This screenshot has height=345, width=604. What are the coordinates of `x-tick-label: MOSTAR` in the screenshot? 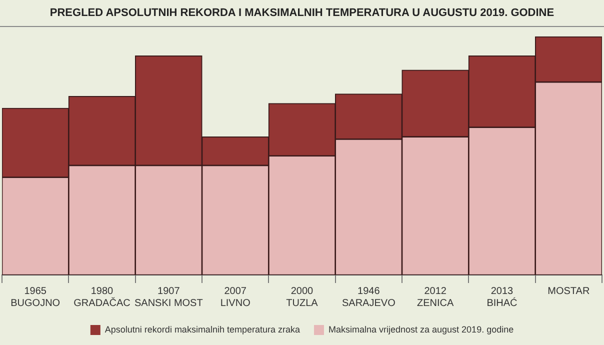 It's located at (569, 291).